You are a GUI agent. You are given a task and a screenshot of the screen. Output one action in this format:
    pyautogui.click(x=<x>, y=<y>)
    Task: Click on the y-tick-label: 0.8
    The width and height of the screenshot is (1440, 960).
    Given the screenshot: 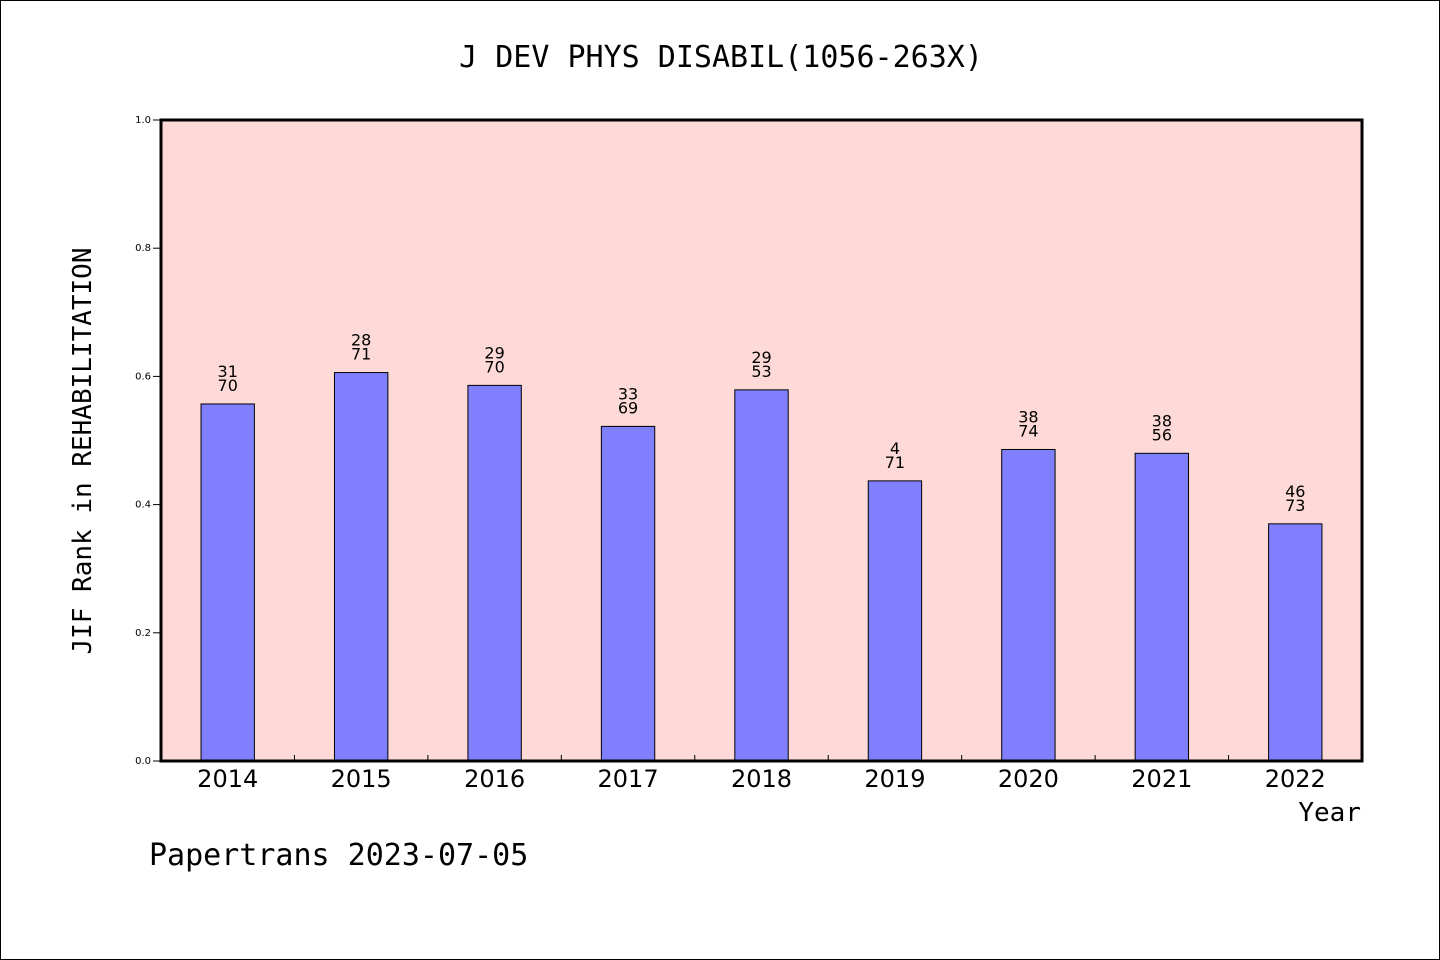 What is the action you would take?
    pyautogui.click(x=143, y=248)
    